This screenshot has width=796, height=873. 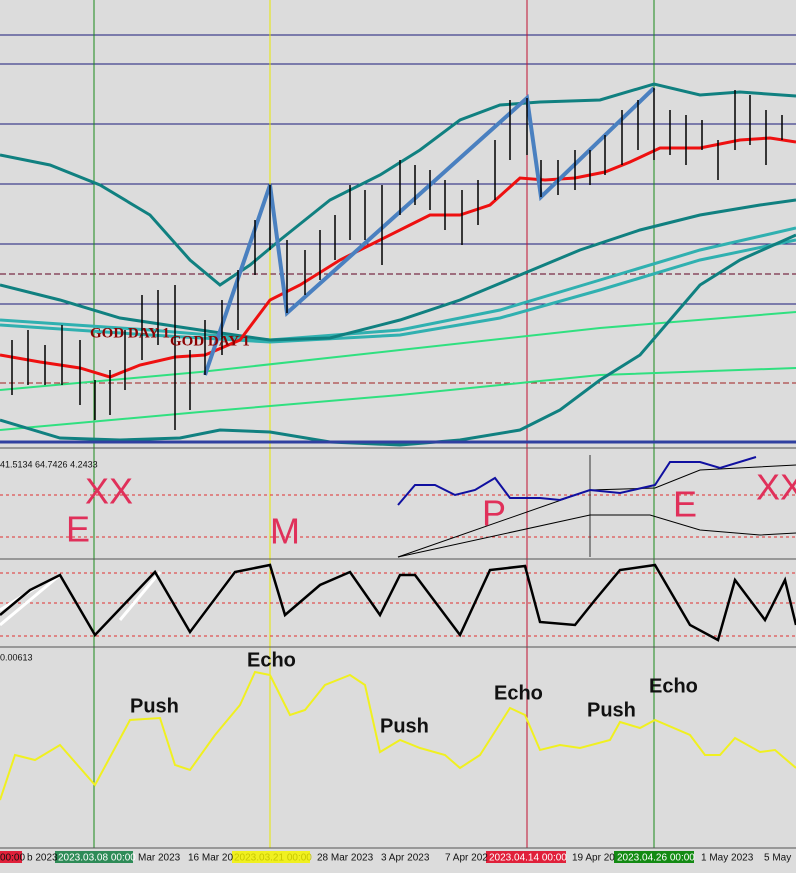 What do you see at coordinates (97, 858) in the screenshot?
I see `time-label: 2023.03.08 00:00` at bounding box center [97, 858].